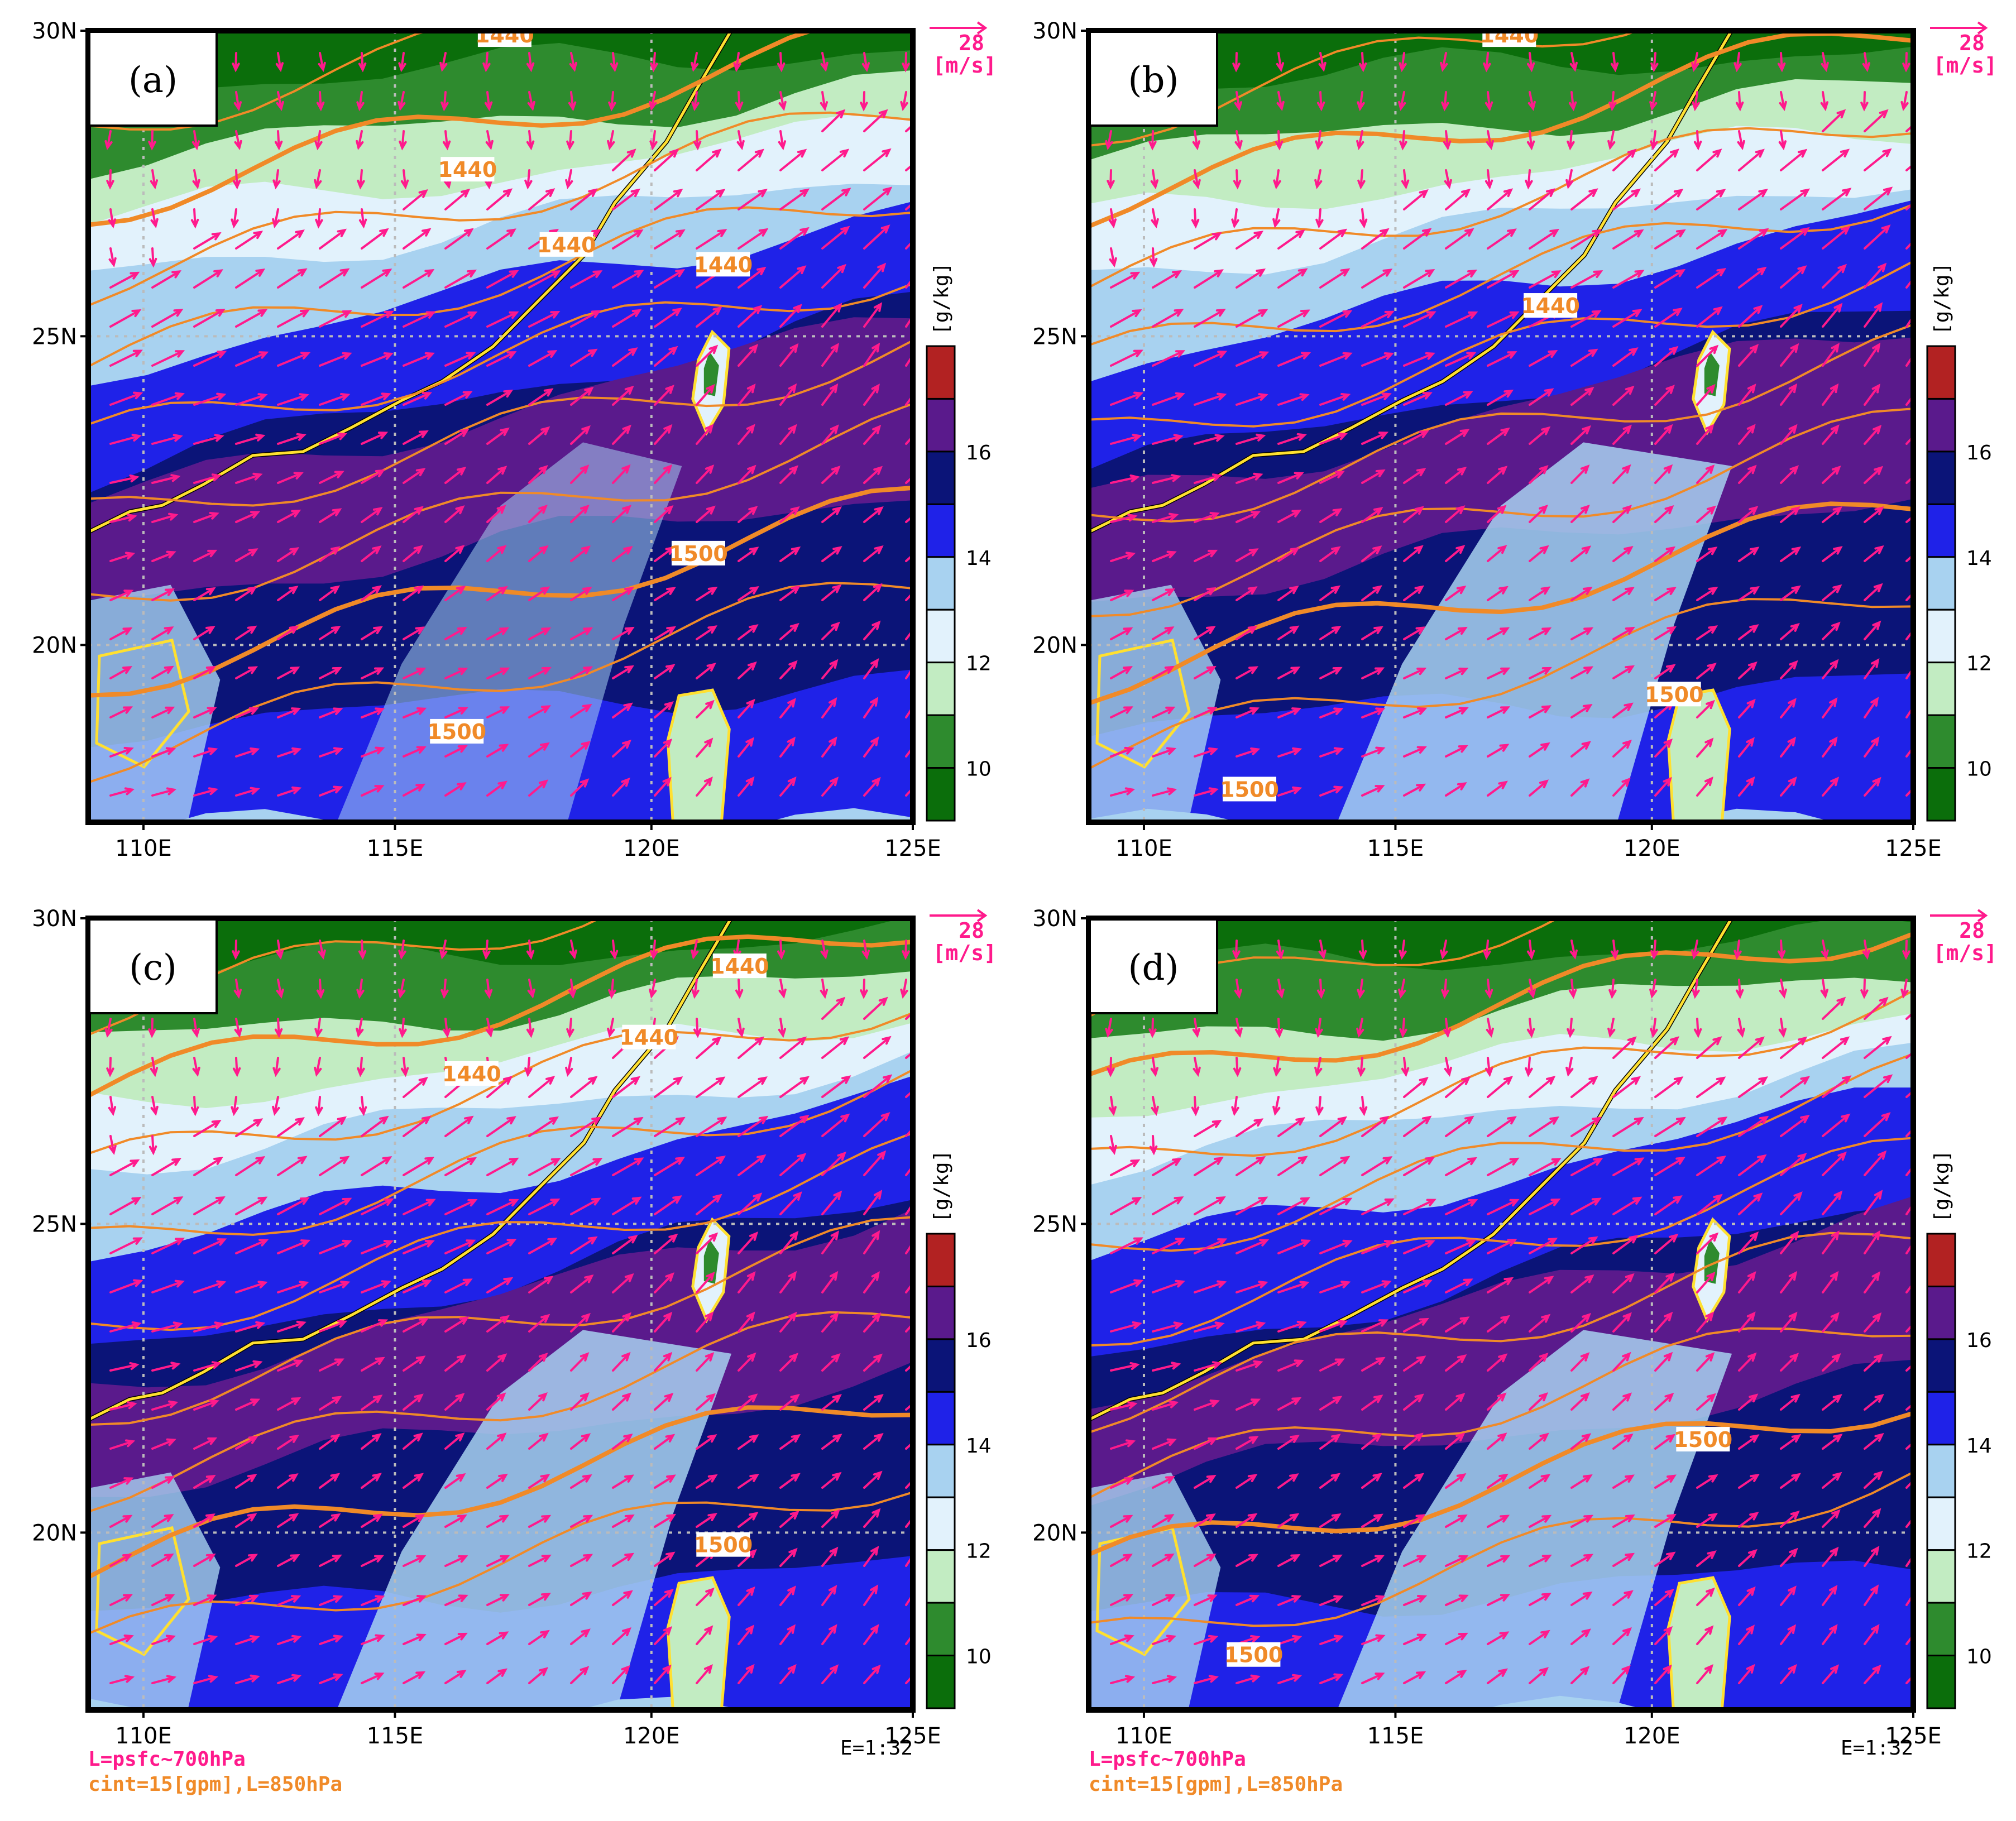 The width and height of the screenshot is (2016, 1821). Describe the element at coordinates (876, 1749) in the screenshot. I see `footer-scale: E=1:32` at that location.